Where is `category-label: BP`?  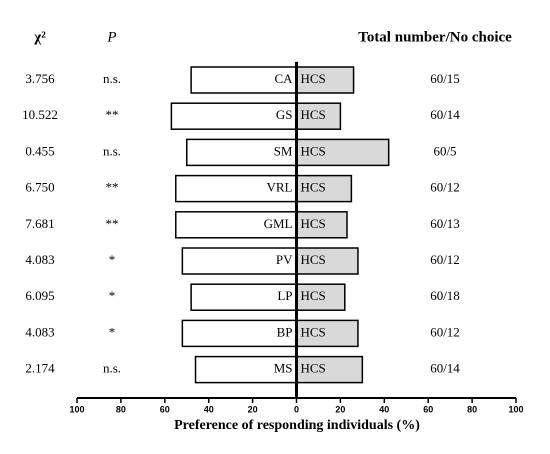 category-label: BP is located at coordinates (285, 331).